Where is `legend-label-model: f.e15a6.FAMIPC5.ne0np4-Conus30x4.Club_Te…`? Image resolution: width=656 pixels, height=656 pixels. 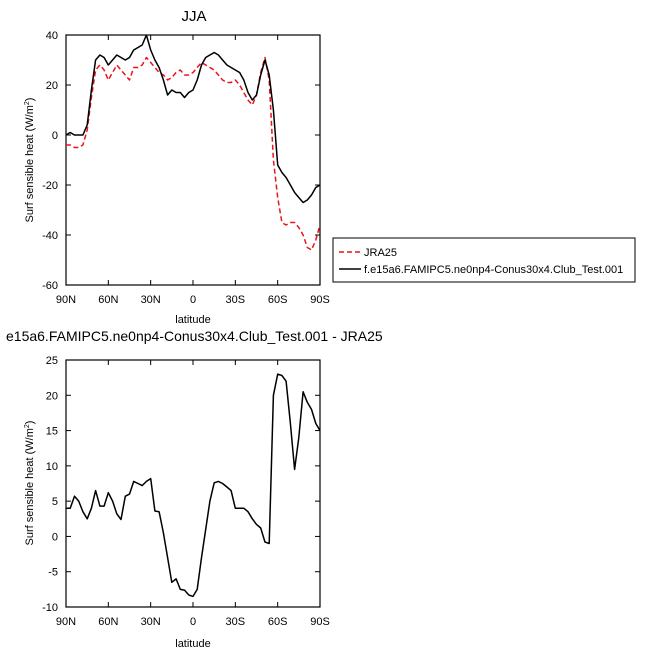
legend-label-model: f.e15a6.FAMIPC5.ne0np4-Conus30x4.Club_Te… is located at coordinates (493, 270).